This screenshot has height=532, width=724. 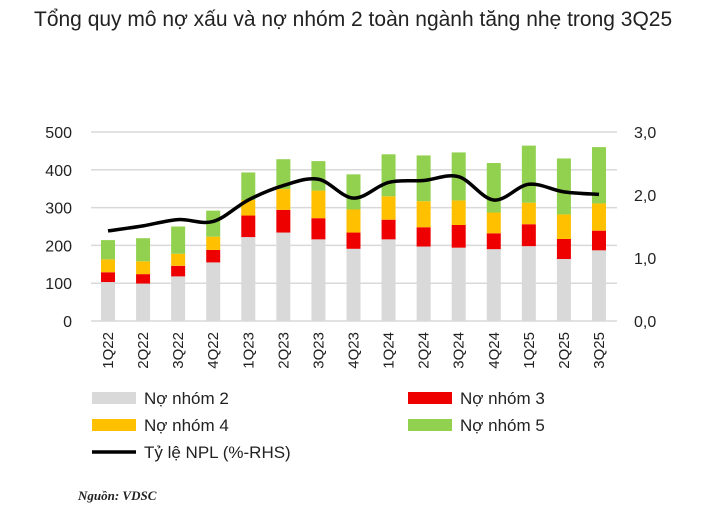 I want to click on x-tick-label: 3Q25, so click(x=599, y=350).